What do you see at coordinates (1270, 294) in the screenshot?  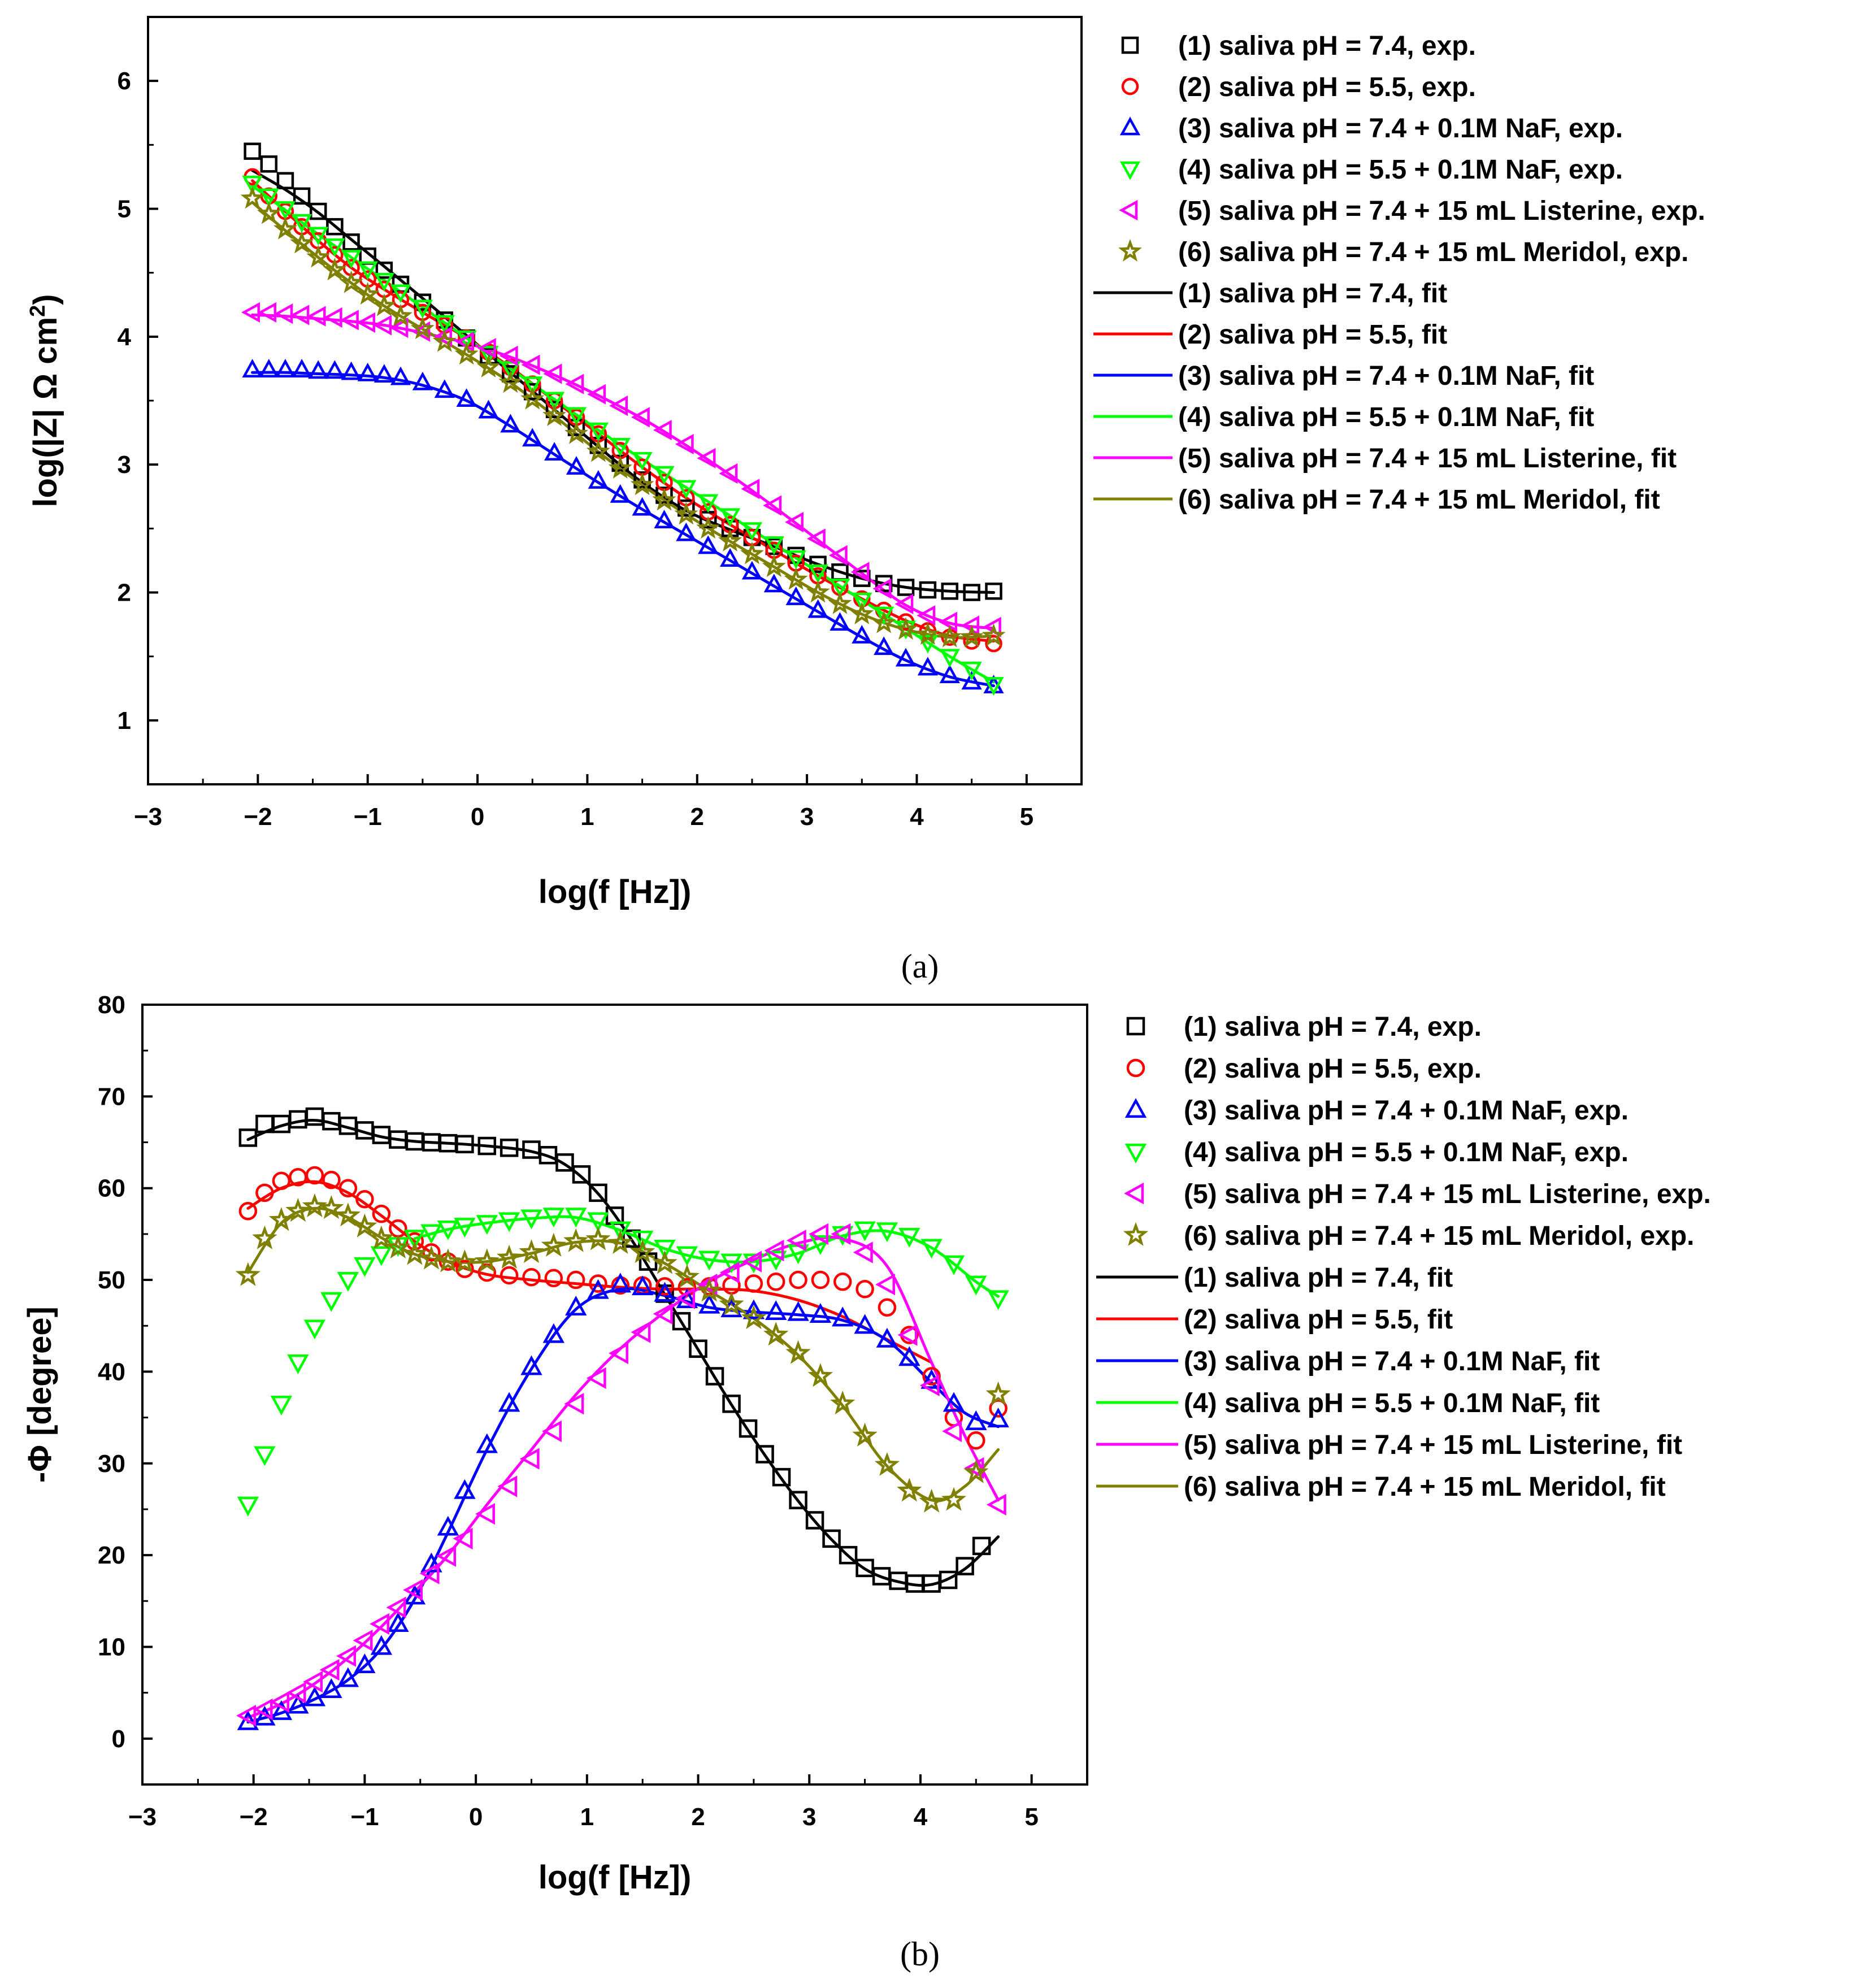 I see `legend-entry-a-1-saliva-ph-7-4-fit: (1) saliva pH = 7.4, fit` at bounding box center [1270, 294].